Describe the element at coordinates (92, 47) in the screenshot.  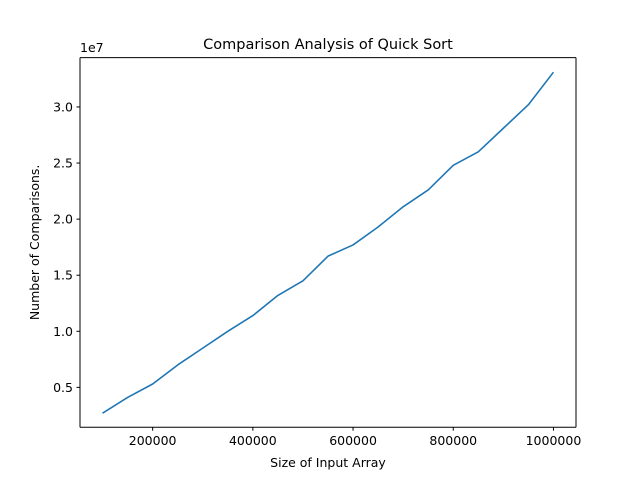
I see `y-offset-label: 1e7` at that location.